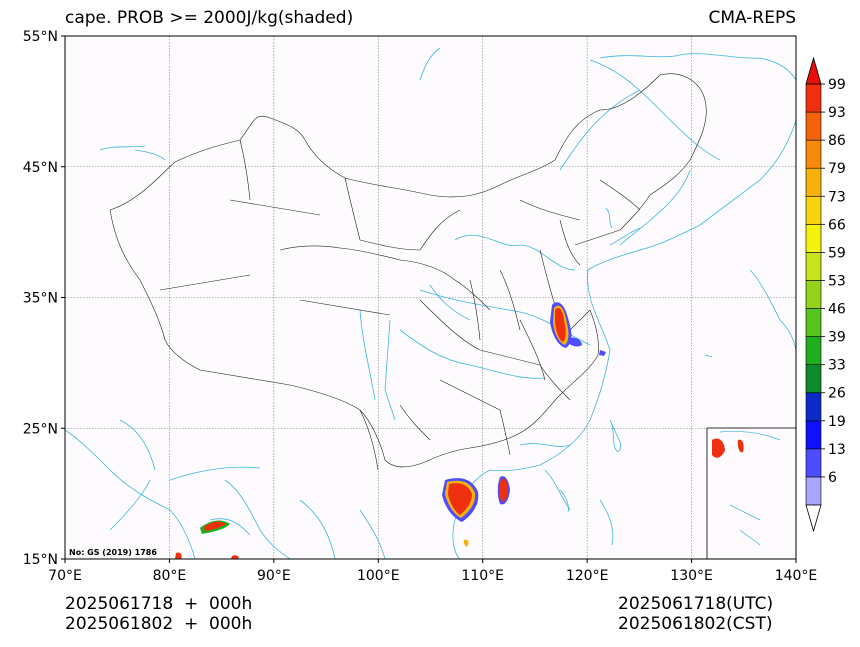 The width and height of the screenshot is (860, 647). What do you see at coordinates (65, 576) in the screenshot?
I see `lon-tick-label: 70°E` at bounding box center [65, 576].